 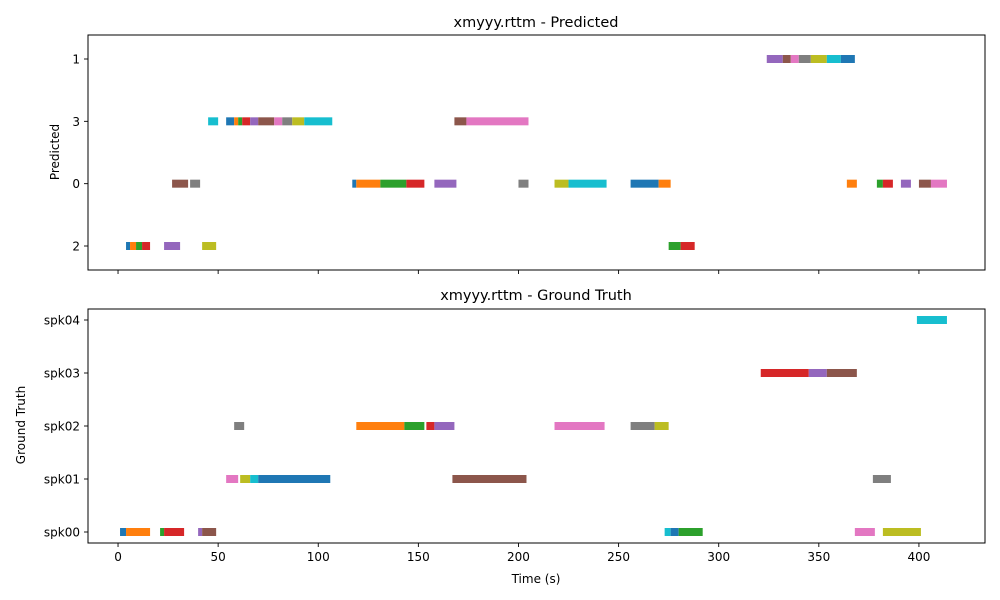 What do you see at coordinates (918, 557) in the screenshot?
I see `ground-truth-xtick-label: 400` at bounding box center [918, 557].